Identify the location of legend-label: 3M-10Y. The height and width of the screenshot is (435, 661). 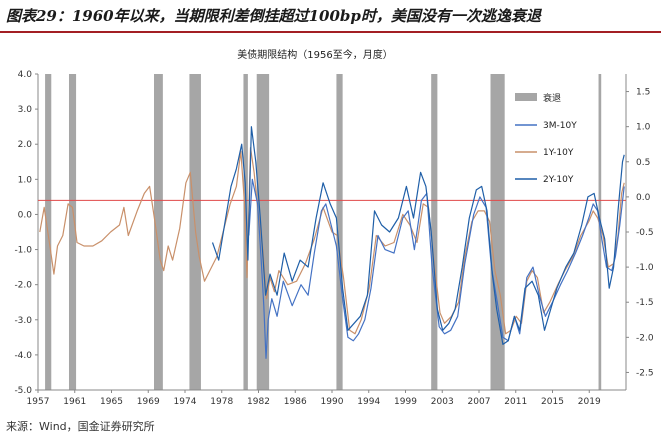
(560, 126).